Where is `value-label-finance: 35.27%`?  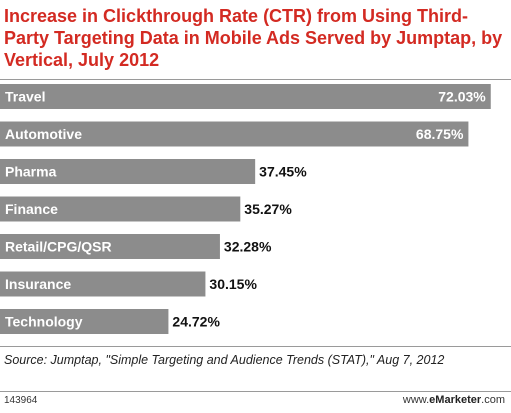 value-label-finance: 35.27% is located at coordinates (268, 209).